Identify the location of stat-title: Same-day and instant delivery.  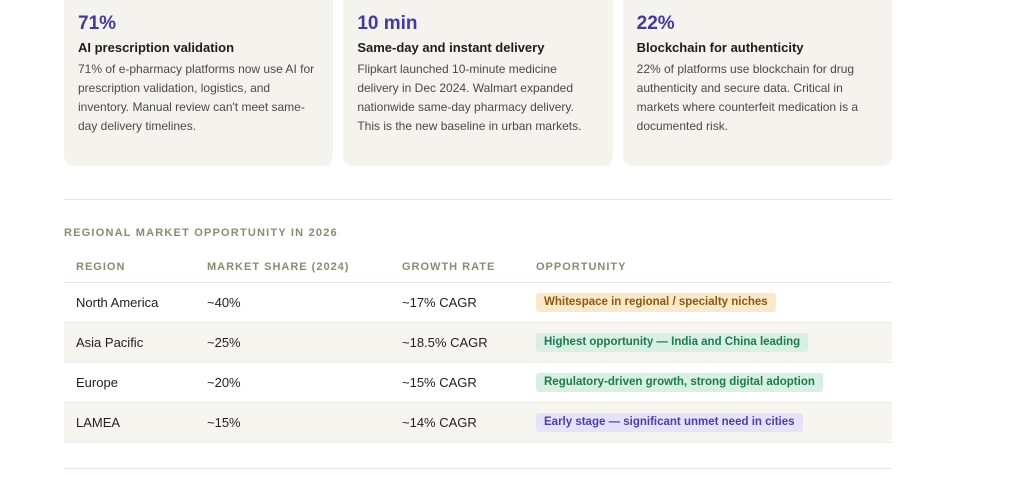
(451, 47).